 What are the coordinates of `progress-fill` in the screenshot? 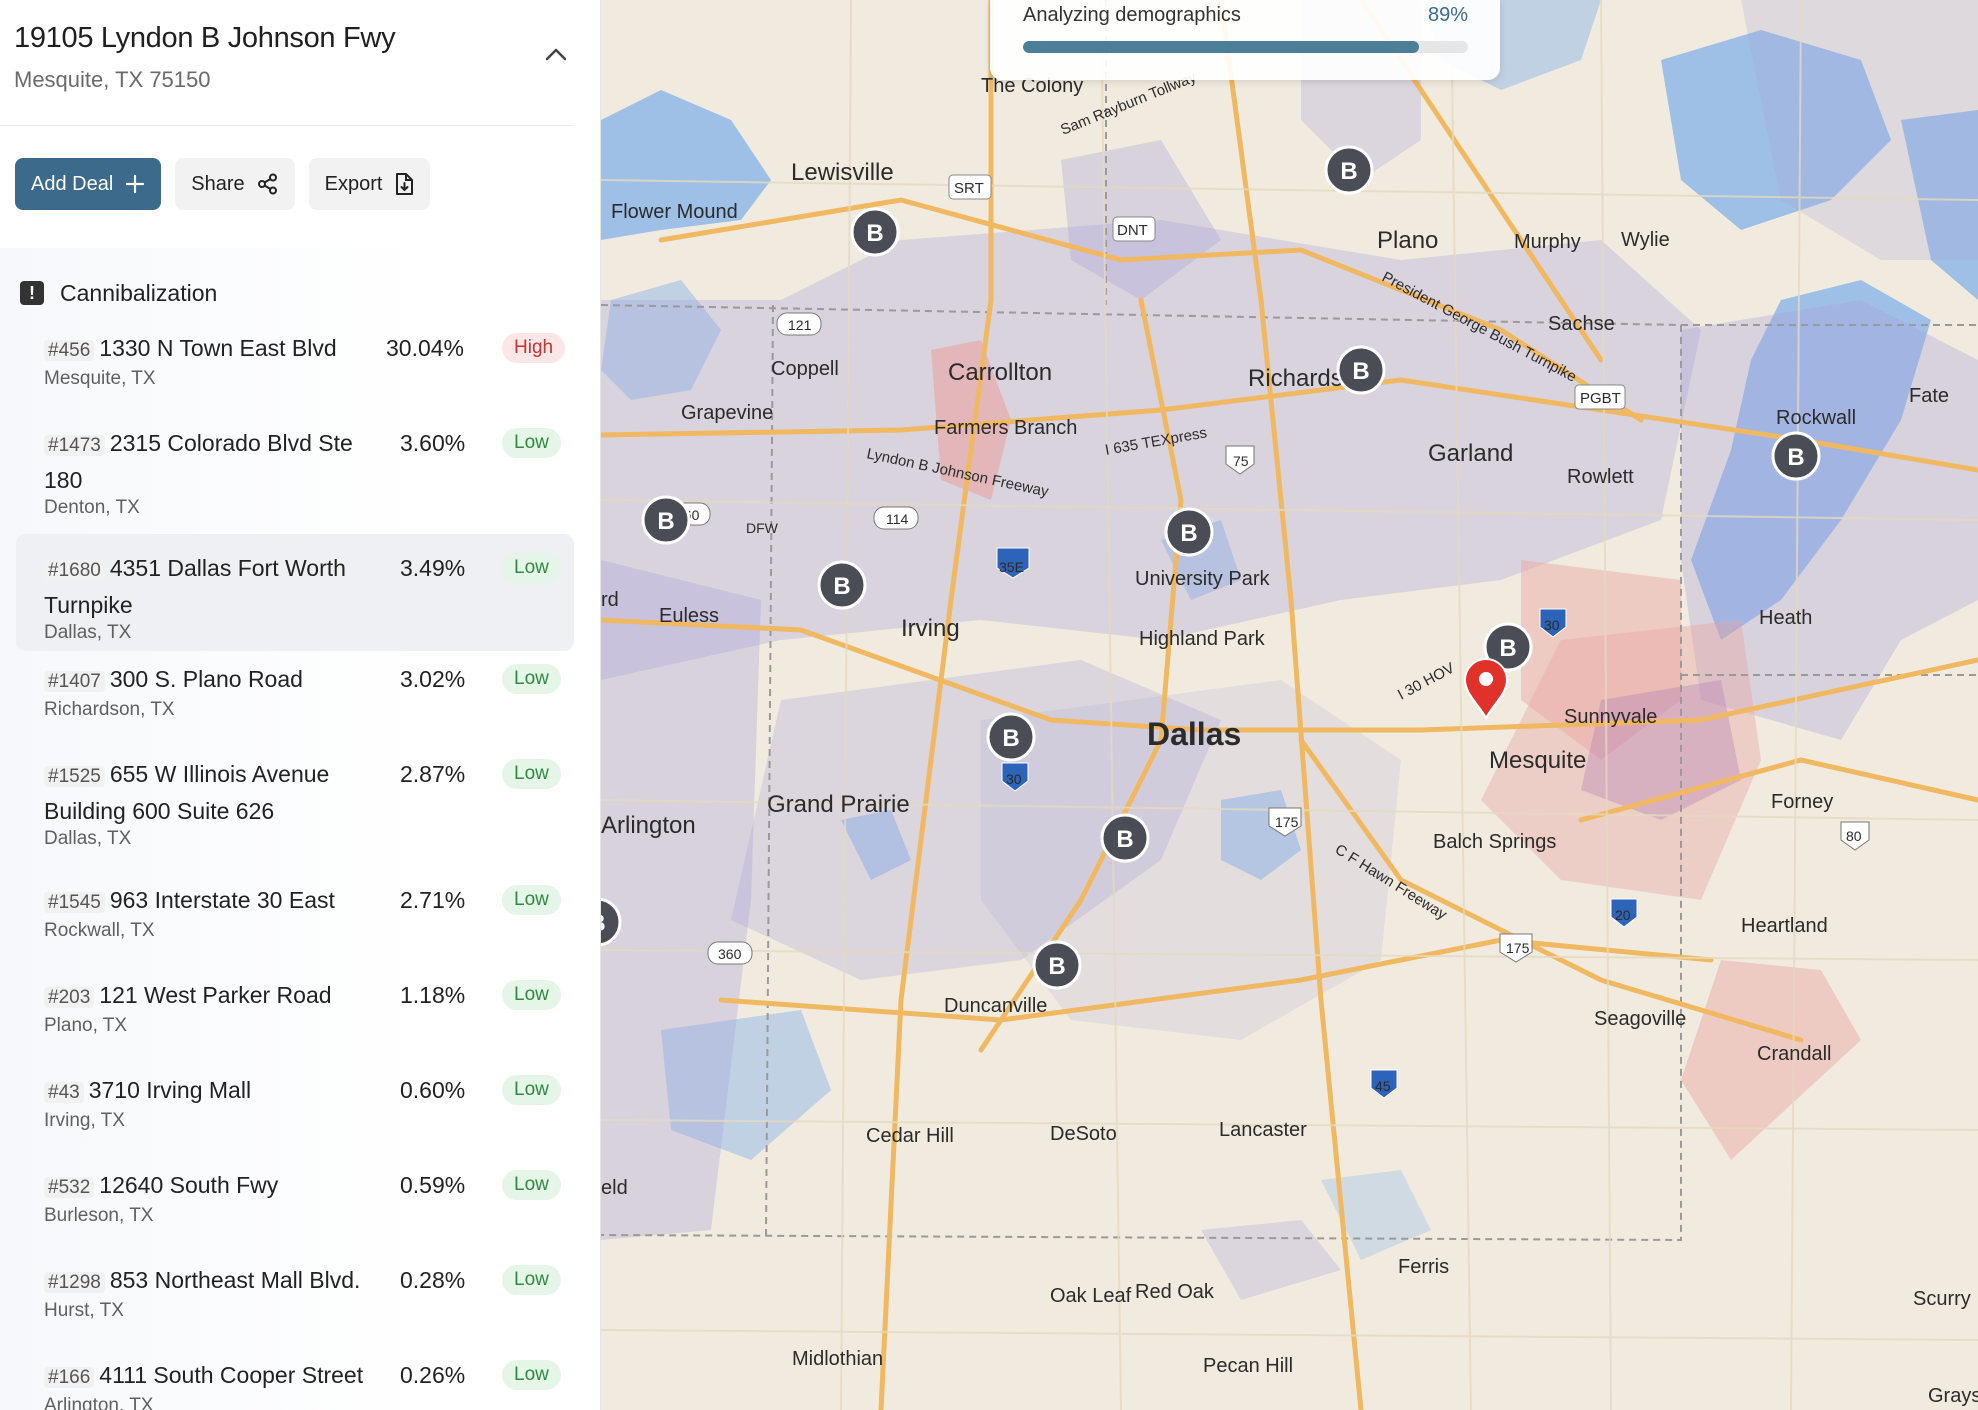 It's located at (1221, 47).